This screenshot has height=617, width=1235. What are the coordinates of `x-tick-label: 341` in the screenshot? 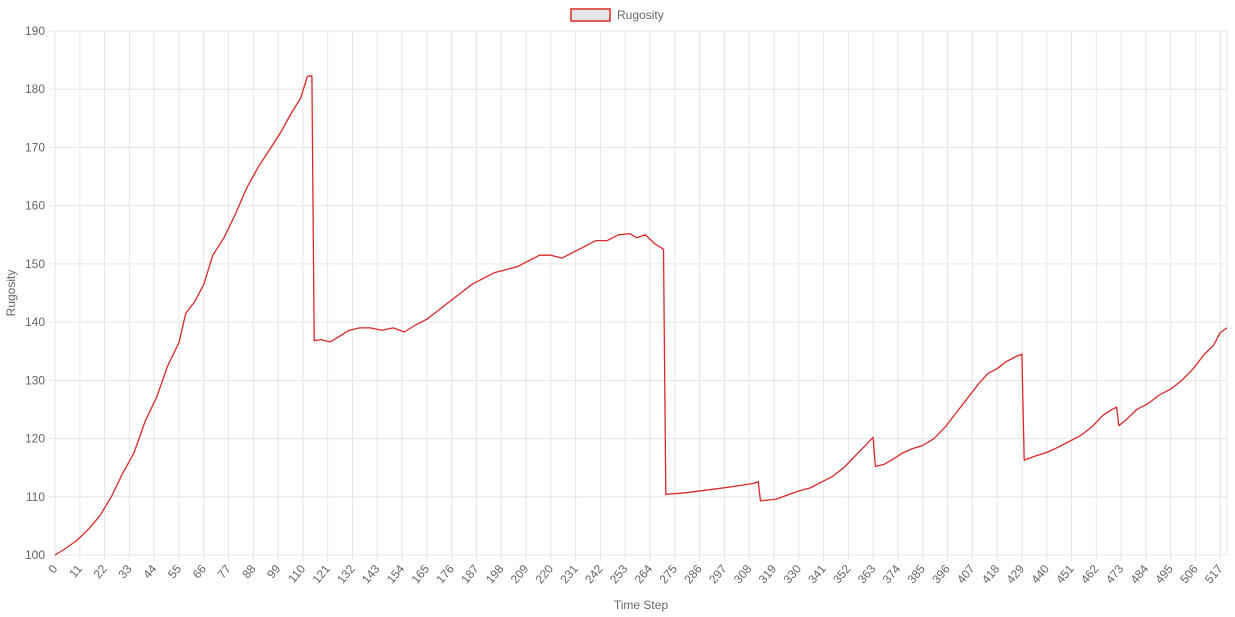 It's located at (817, 574).